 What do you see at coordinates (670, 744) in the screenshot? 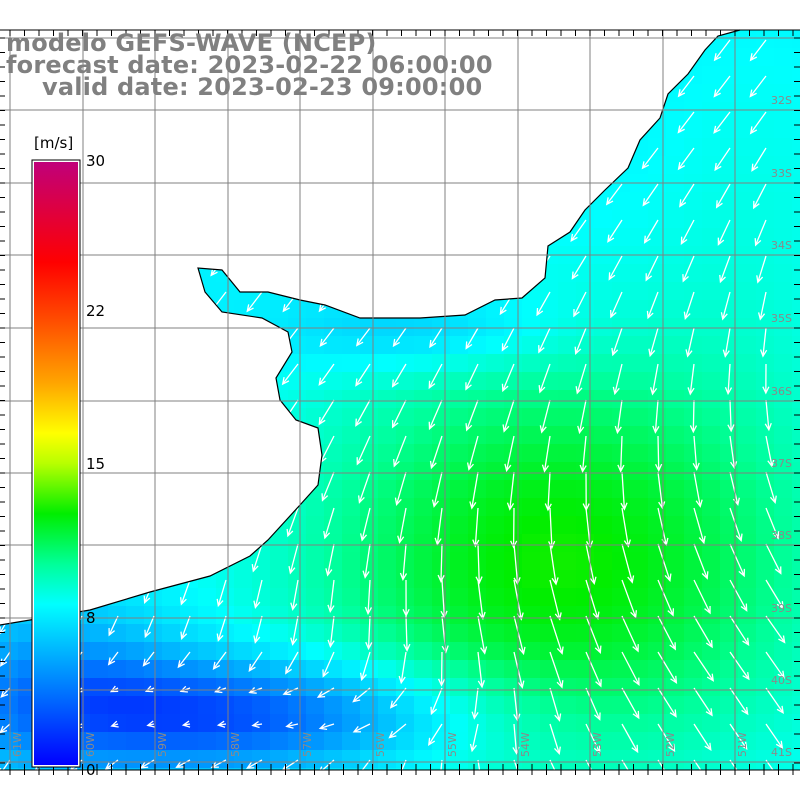
I see `lon-label: 52W` at bounding box center [670, 744].